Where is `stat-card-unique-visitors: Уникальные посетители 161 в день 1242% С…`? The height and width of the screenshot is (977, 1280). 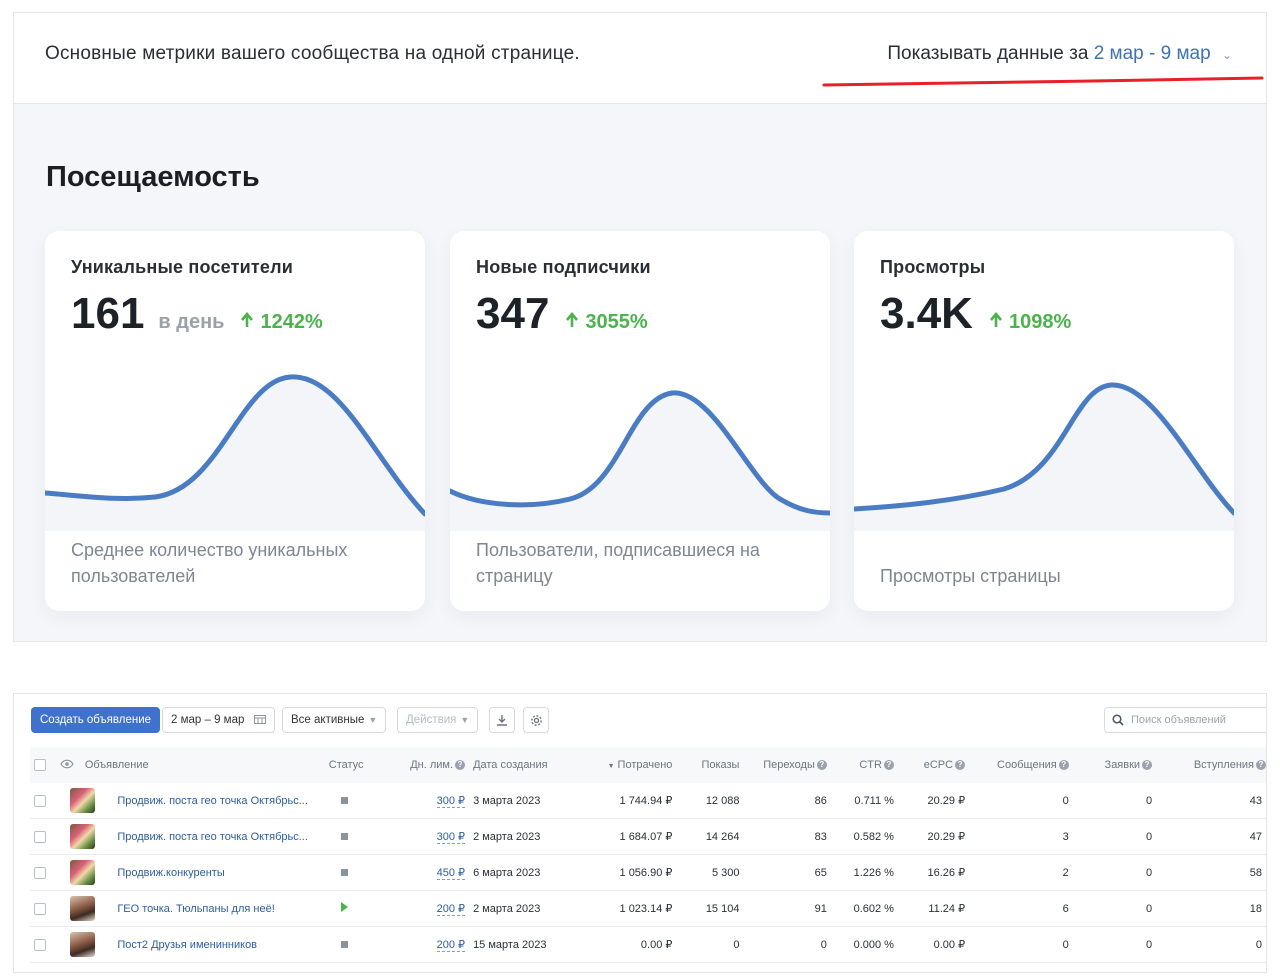 stat-card-unique-visitors: Уникальные посетители 161 в день 1242% С… is located at coordinates (235, 421).